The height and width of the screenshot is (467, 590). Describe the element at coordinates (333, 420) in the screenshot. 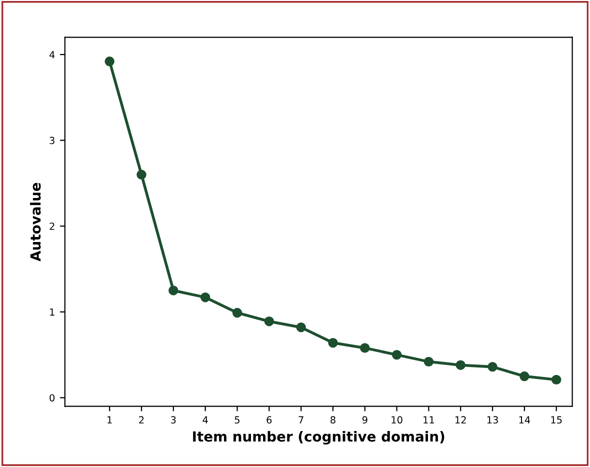

I see `x-tick-label: 8` at that location.